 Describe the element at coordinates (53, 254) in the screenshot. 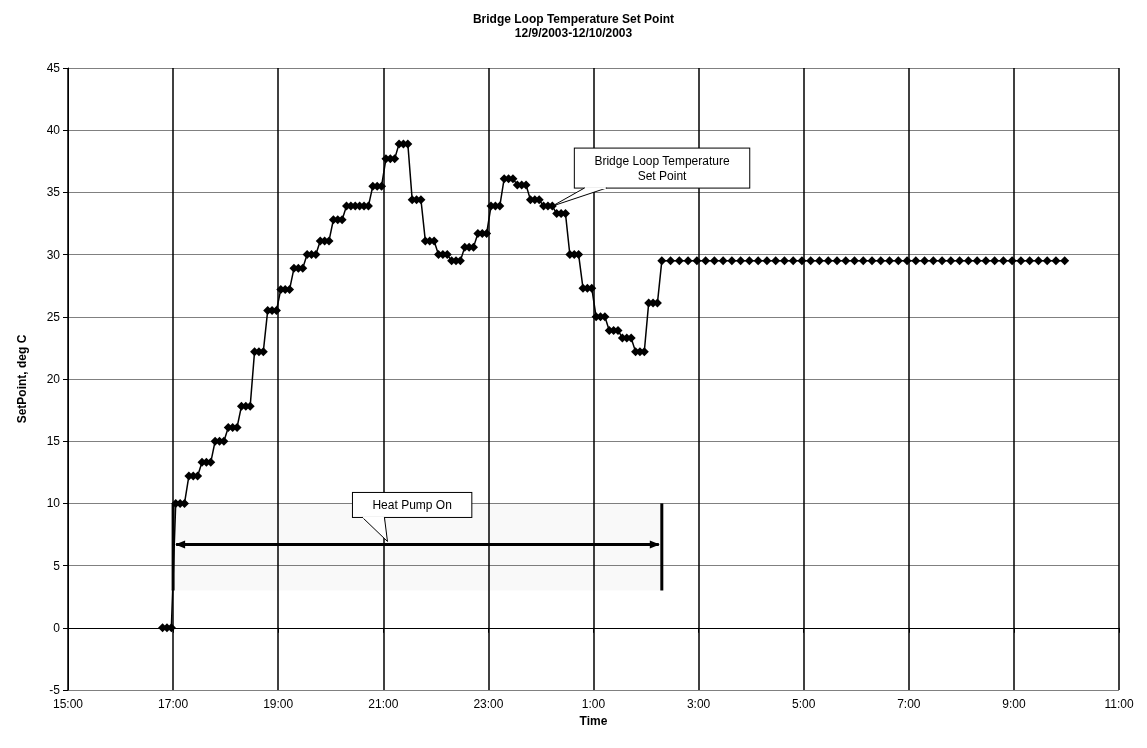

I see `y-tick-label: 30` at that location.